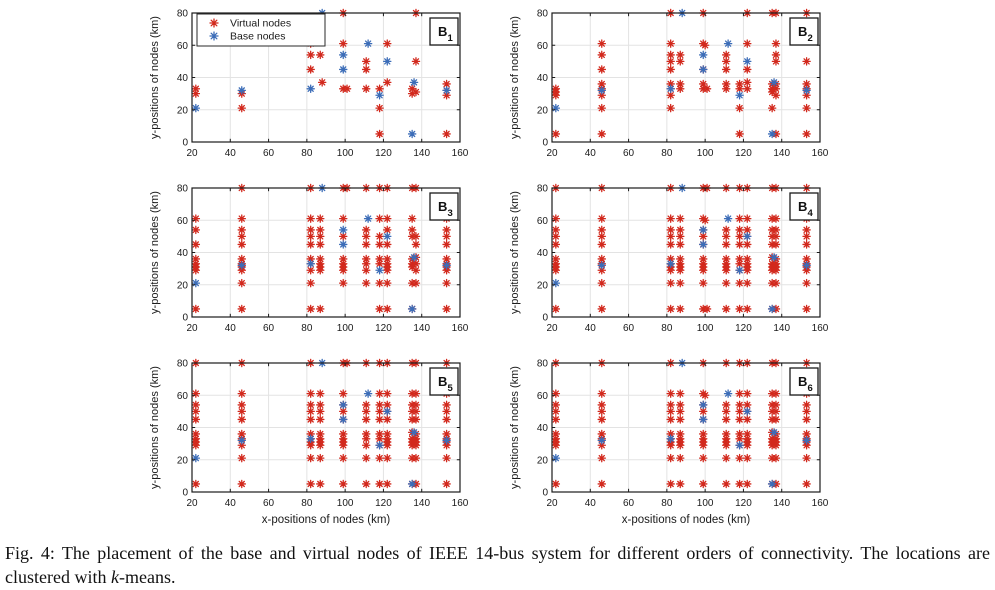  I want to click on x-tick-label: 100, so click(705, 153).